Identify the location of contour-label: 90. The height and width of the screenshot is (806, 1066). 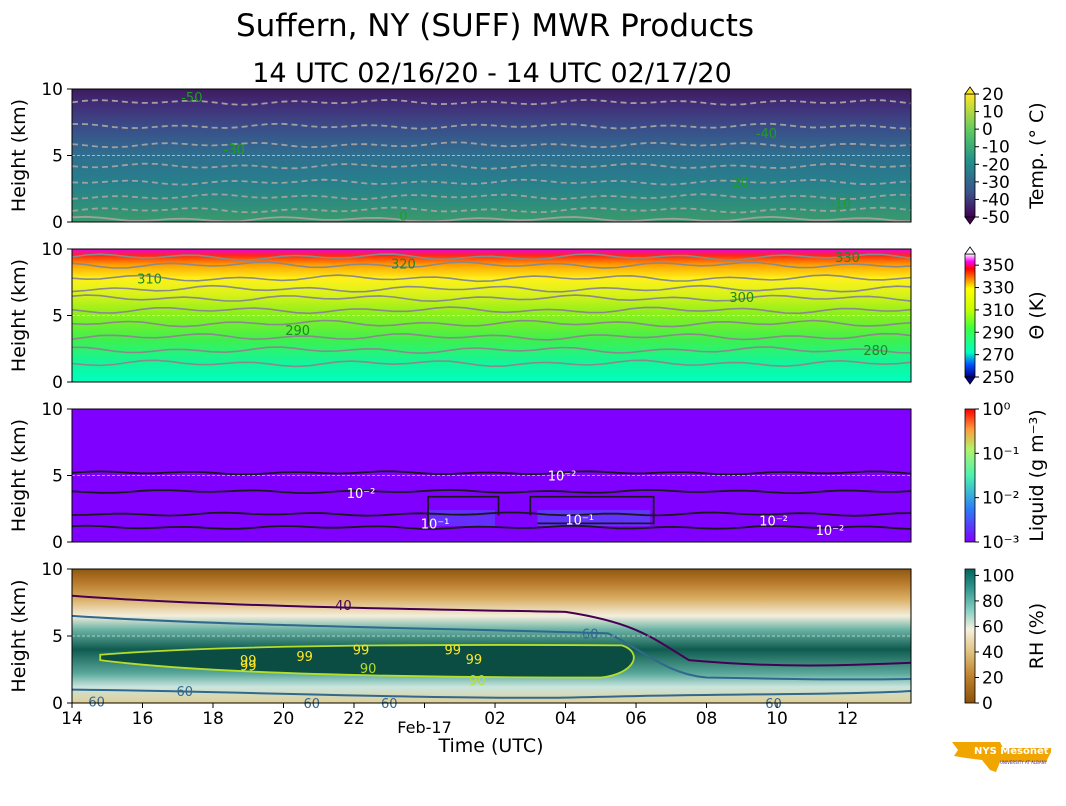
(477, 681).